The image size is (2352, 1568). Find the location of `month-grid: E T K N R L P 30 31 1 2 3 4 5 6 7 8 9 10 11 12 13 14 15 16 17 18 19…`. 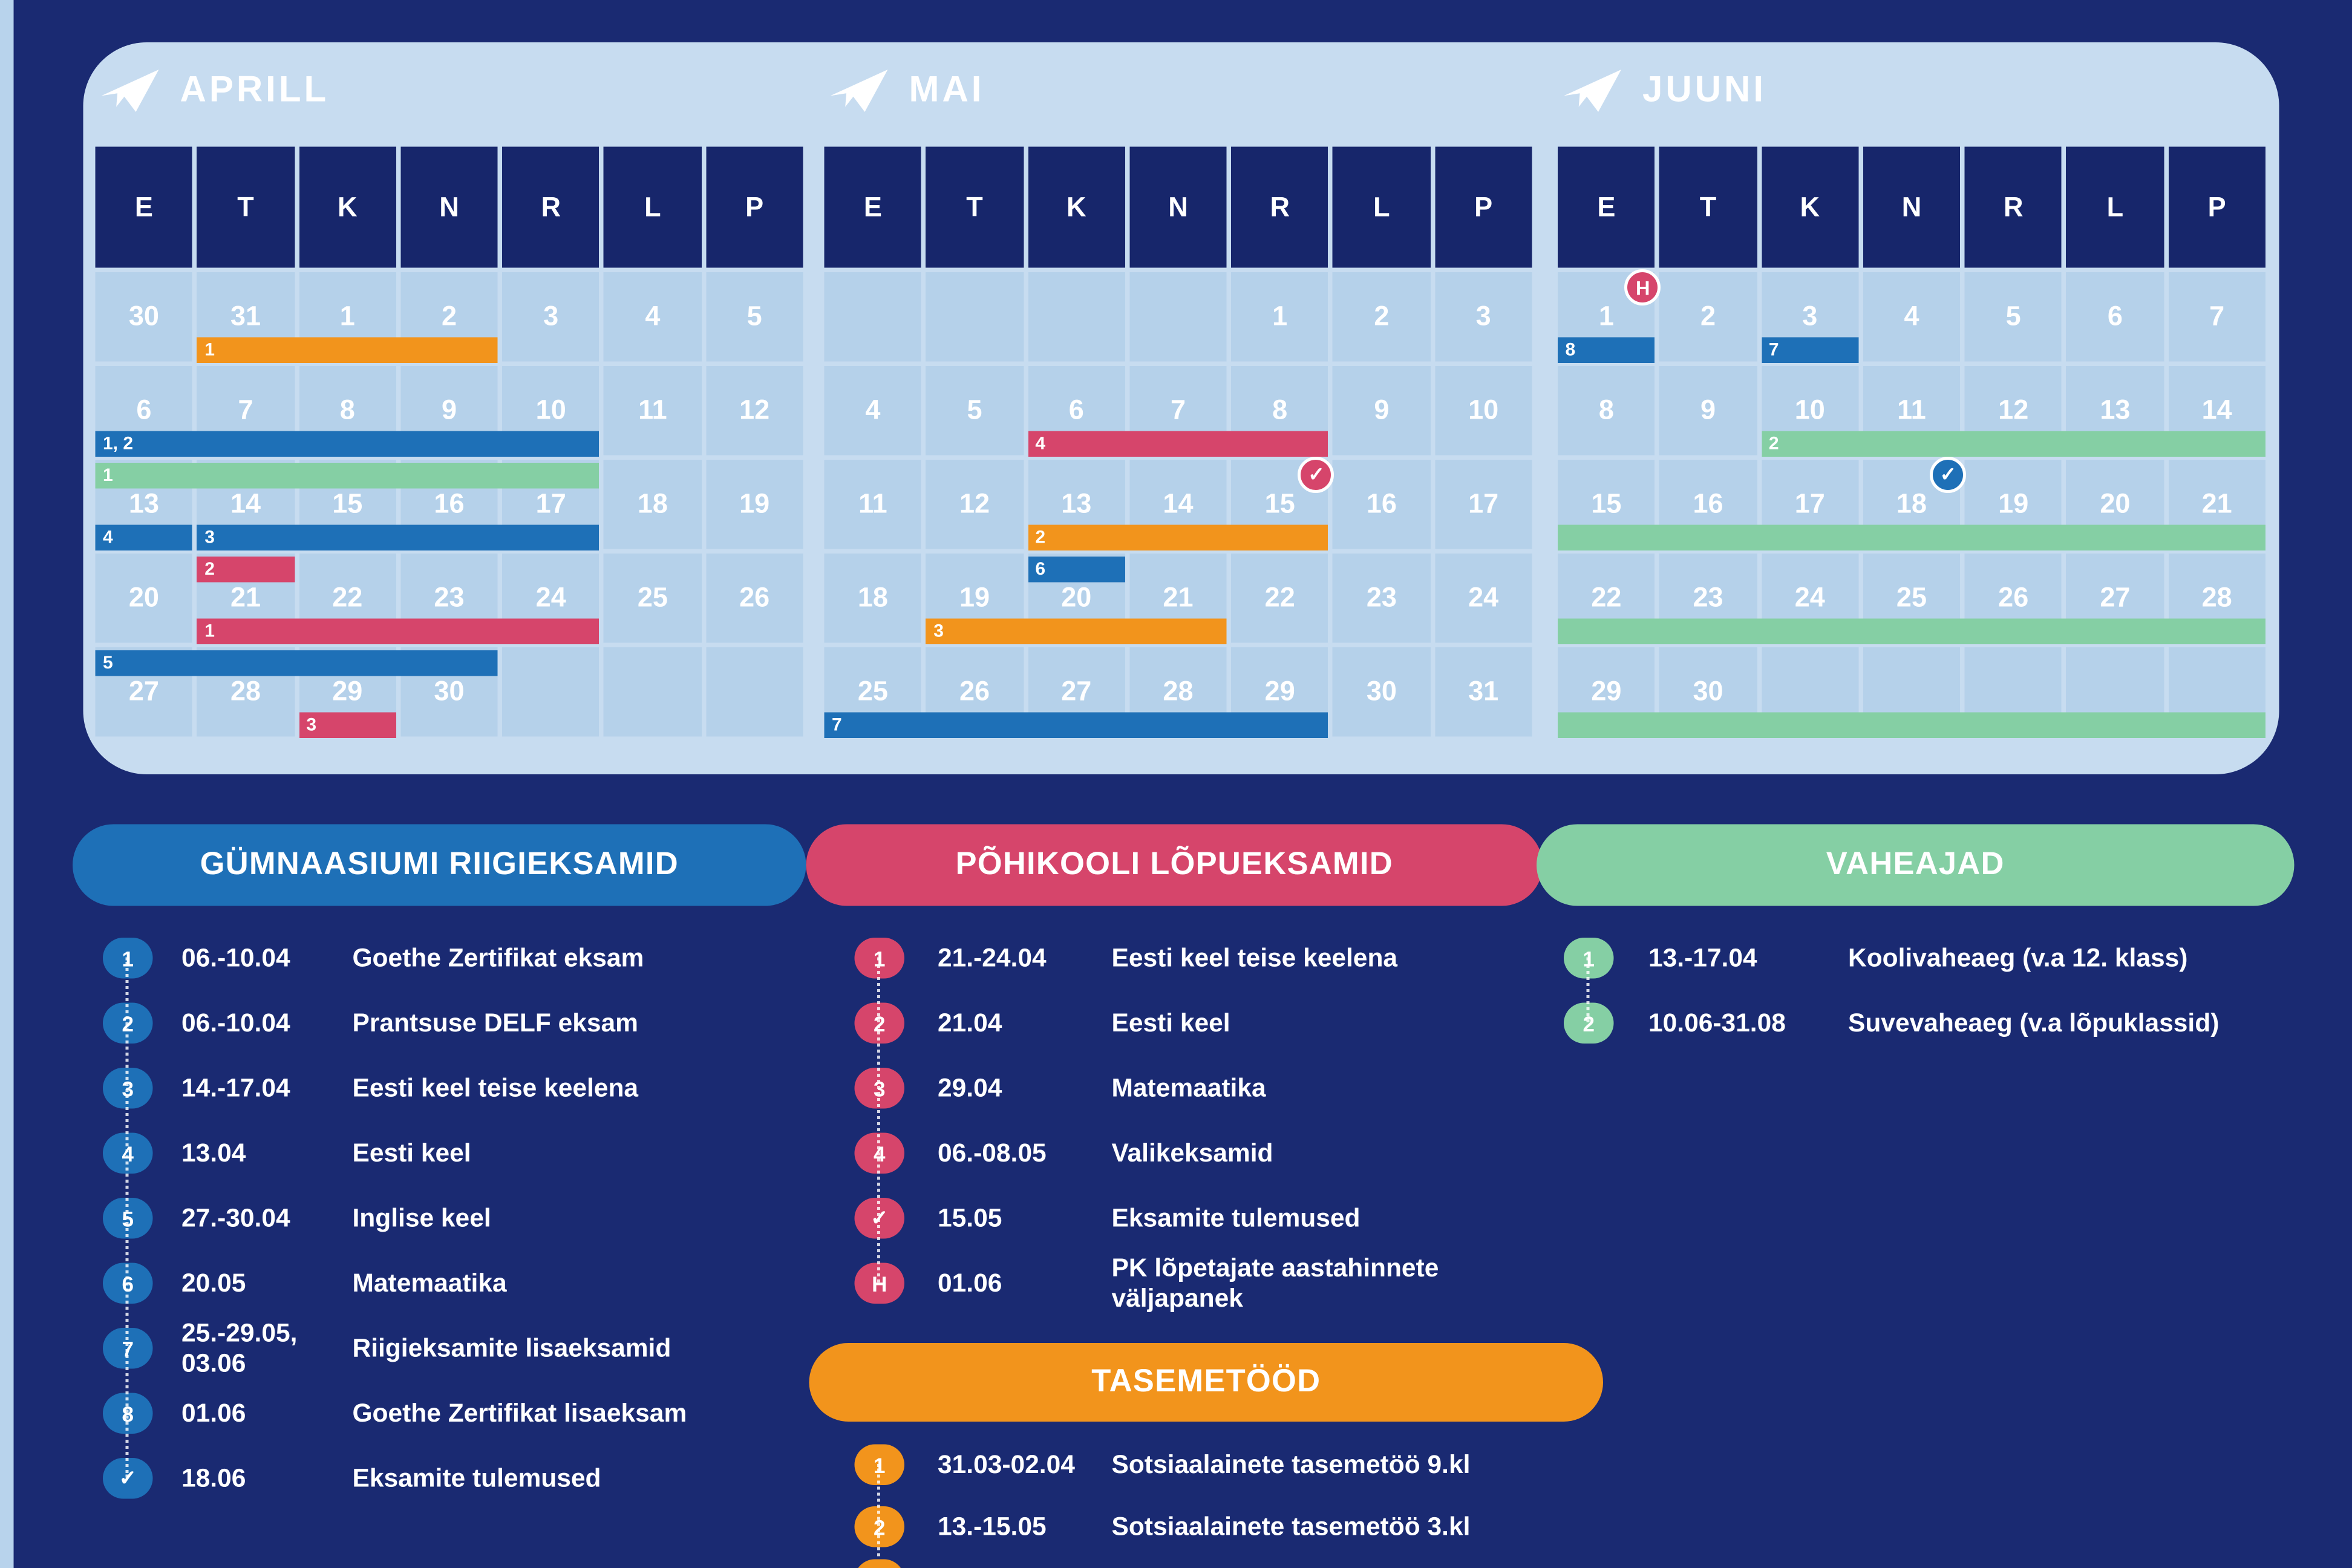

month-grid: E T K N R L P 30 31 1 2 3 4 5 6 7 8 9 10 11 12 13 14 15 16 17 18 19… is located at coordinates (449, 442).